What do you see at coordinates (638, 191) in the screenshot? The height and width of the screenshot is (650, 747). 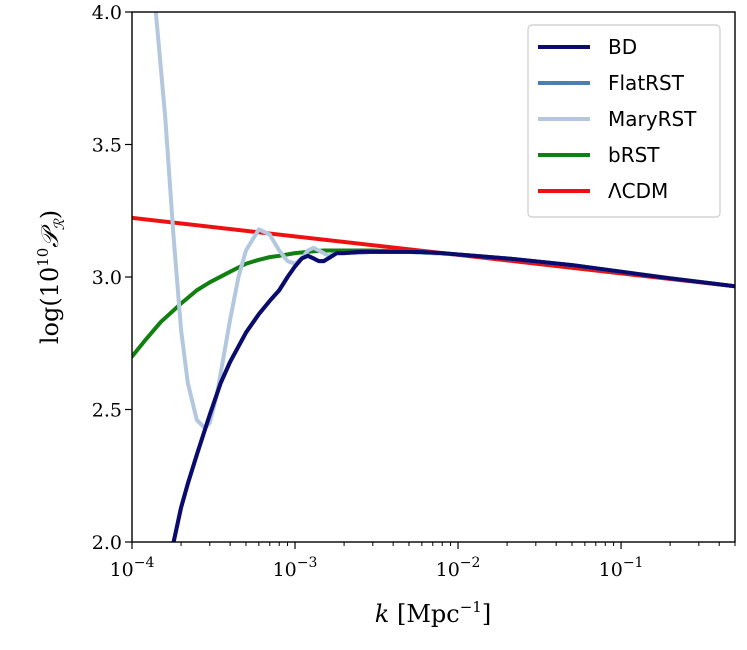 I see `legend-label: ΛCDM` at bounding box center [638, 191].